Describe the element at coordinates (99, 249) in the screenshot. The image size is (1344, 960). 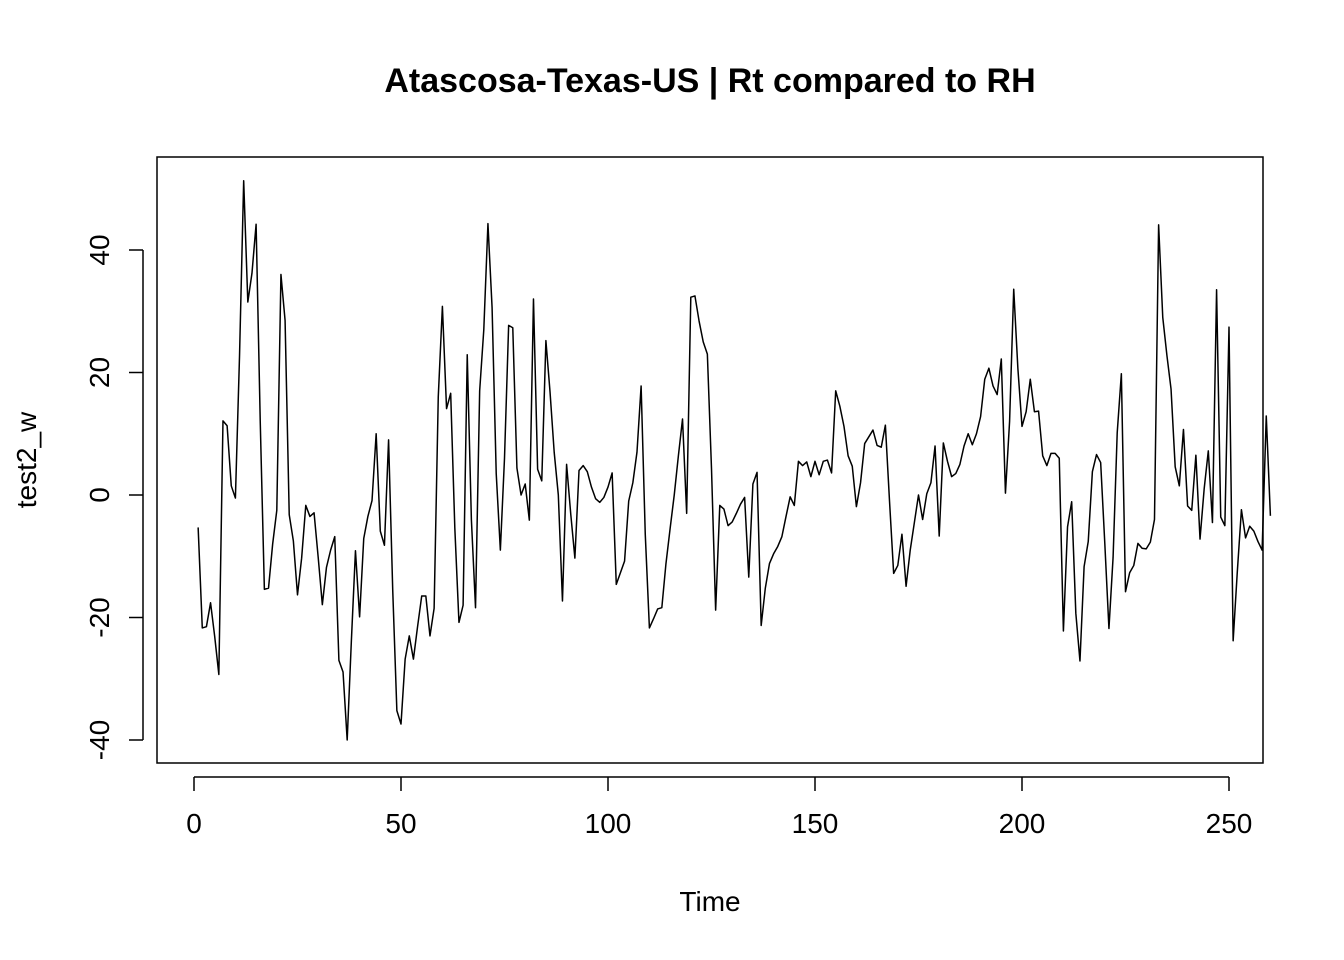
I see `y-tick-label: 40` at that location.